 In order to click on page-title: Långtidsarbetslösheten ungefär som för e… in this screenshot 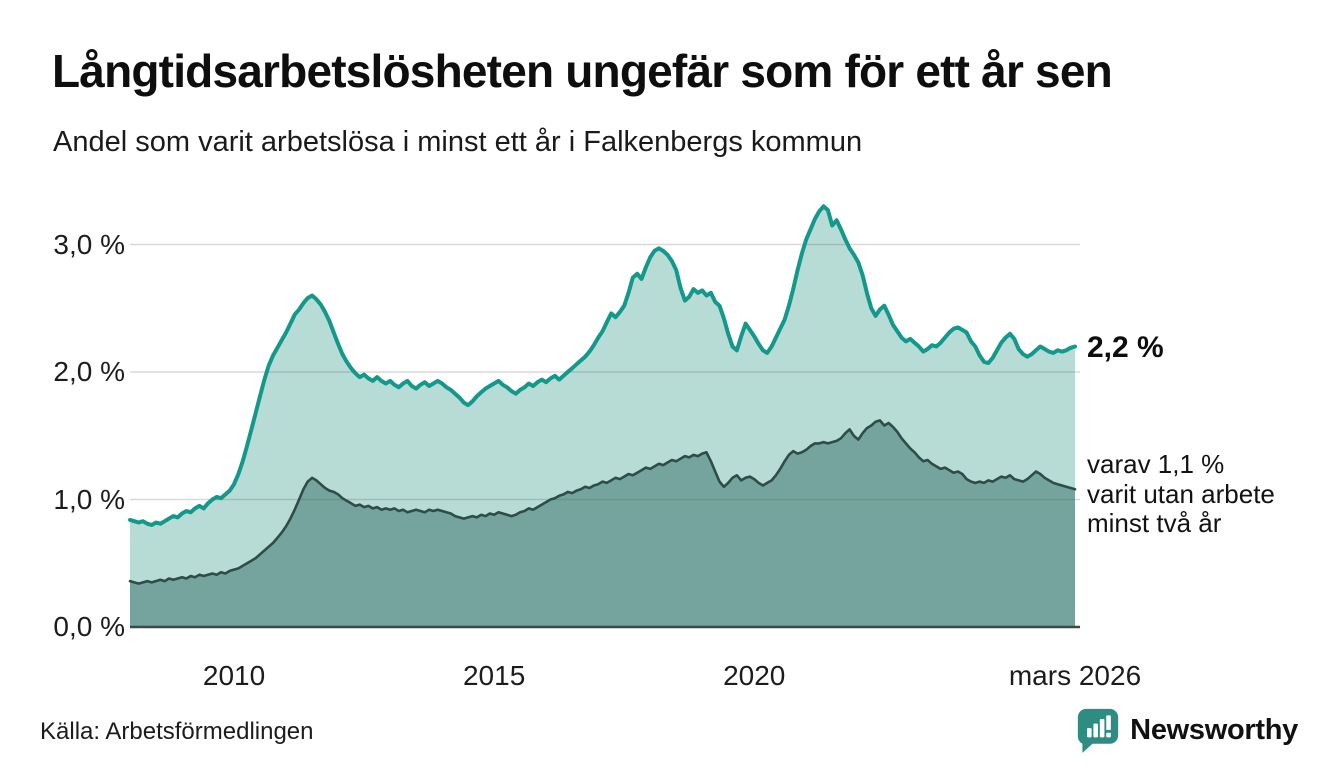, I will do `click(582, 71)`.